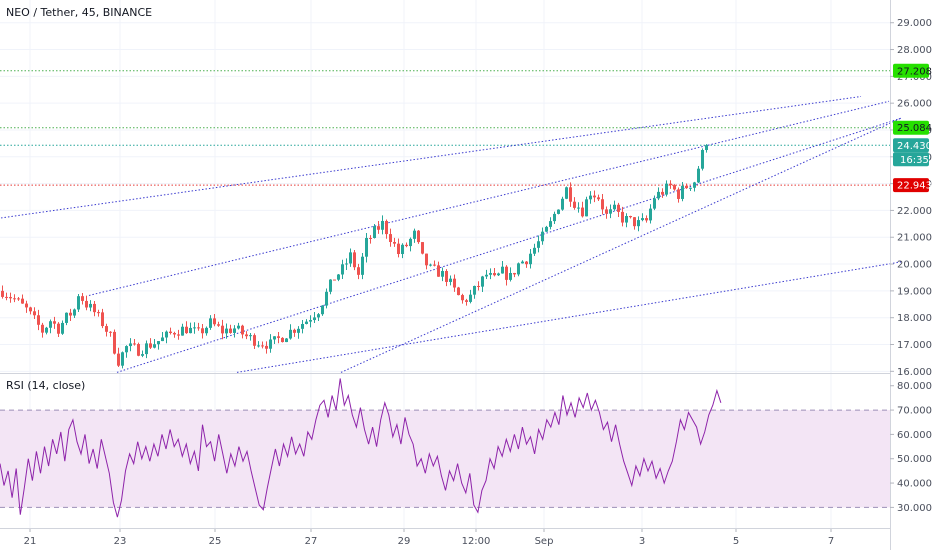 The height and width of the screenshot is (550, 932). I want to click on price-tick-label: 28.000, so click(914, 50).